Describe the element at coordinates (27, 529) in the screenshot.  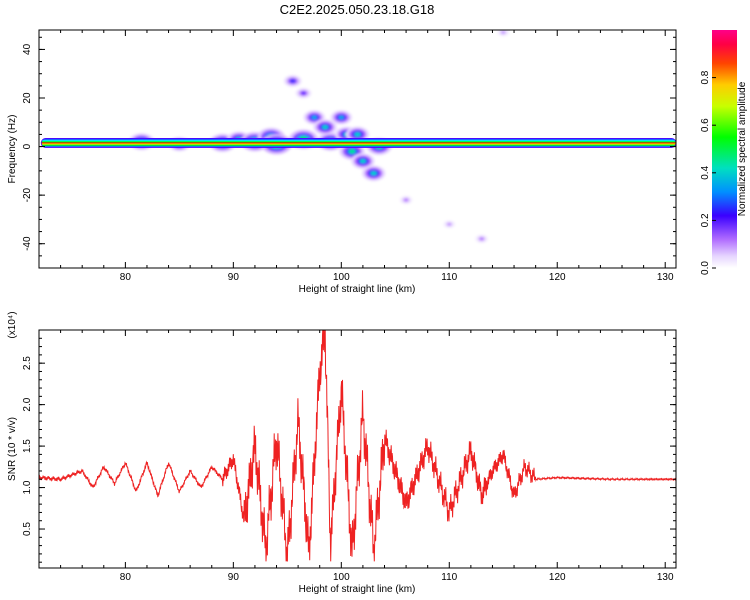
I see `y-tick-label: 0.5` at that location.